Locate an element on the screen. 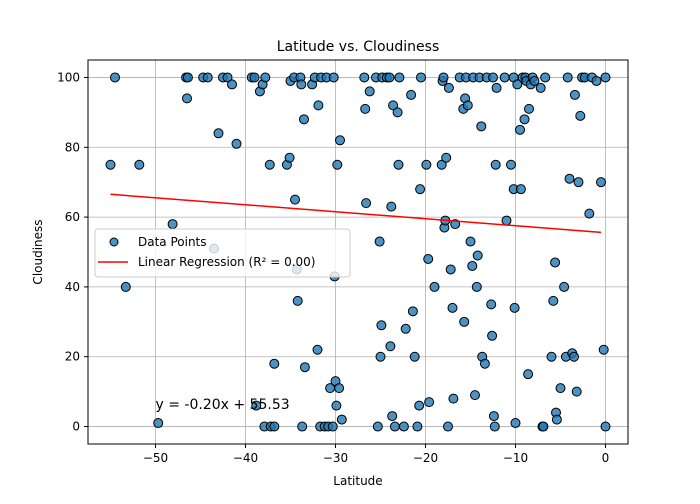 This screenshot has height=504, width=700. x-tick-label: −10 is located at coordinates (515, 458).